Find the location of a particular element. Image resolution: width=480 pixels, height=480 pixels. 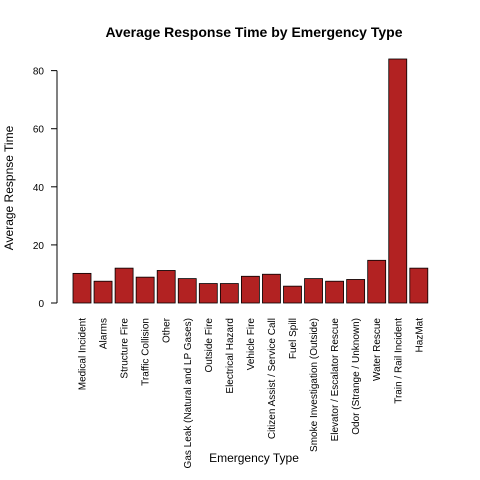

x-tick-label: Elevator / Escalator Rescue is located at coordinates (335, 380).